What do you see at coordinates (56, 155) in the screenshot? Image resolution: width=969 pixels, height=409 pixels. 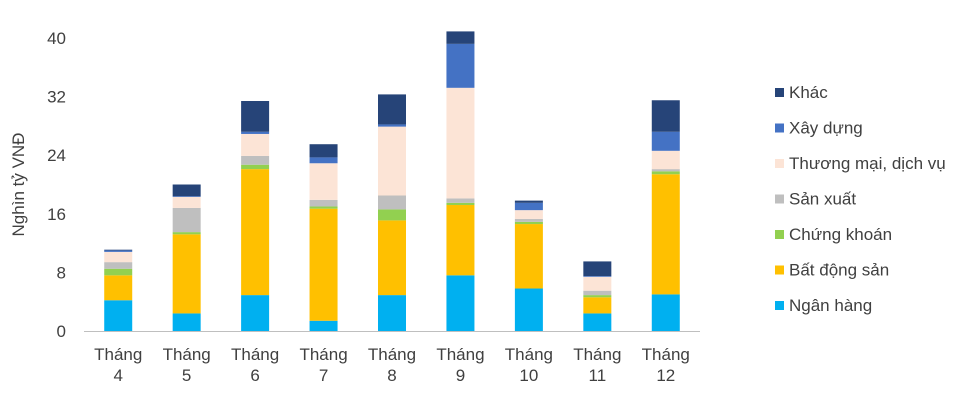 I see `y-tick-label: 24` at bounding box center [56, 155].